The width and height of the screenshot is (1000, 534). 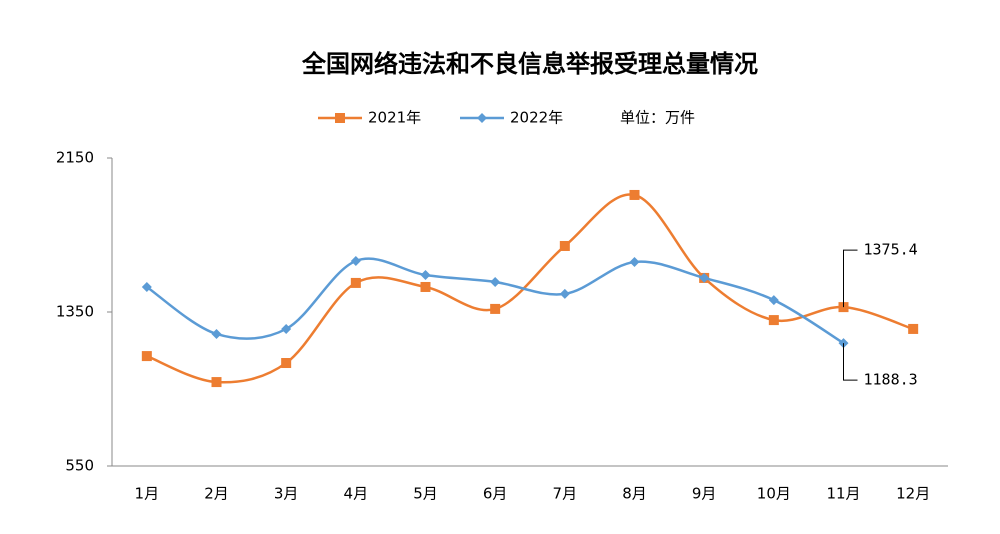 What do you see at coordinates (704, 494) in the screenshot?
I see `x-tick-label: 9月` at bounding box center [704, 494].